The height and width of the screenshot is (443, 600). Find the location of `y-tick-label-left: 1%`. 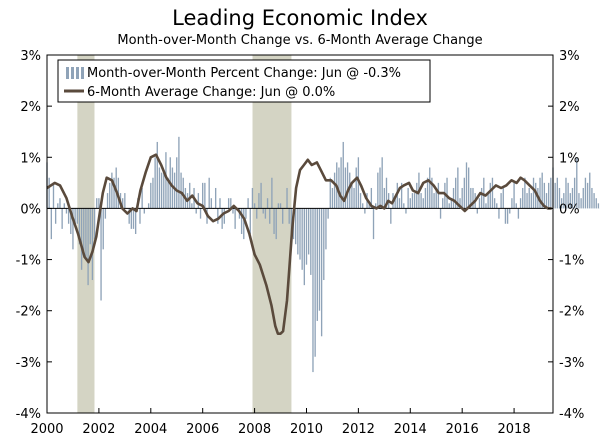

y-tick-label-left: 1% is located at coordinates (30, 158).